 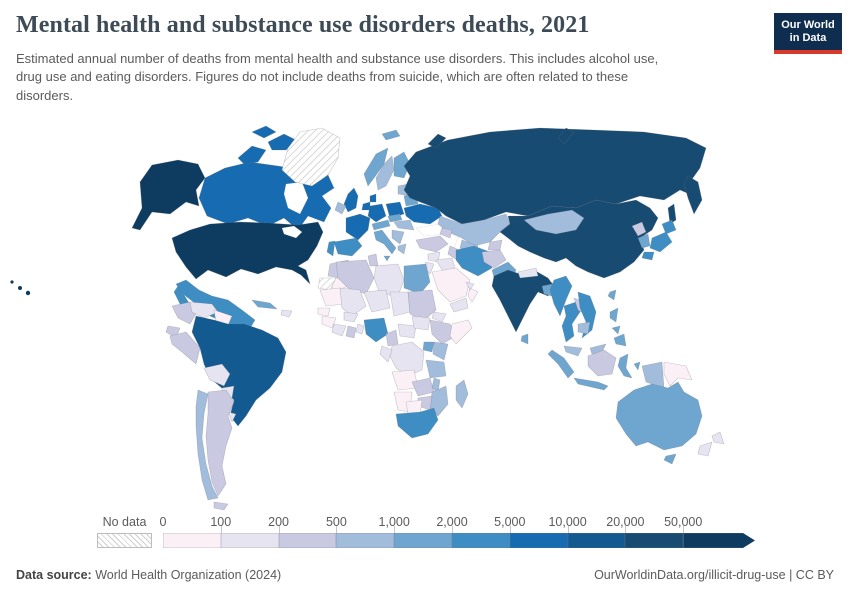 I want to click on country-russia, so click(x=555, y=176).